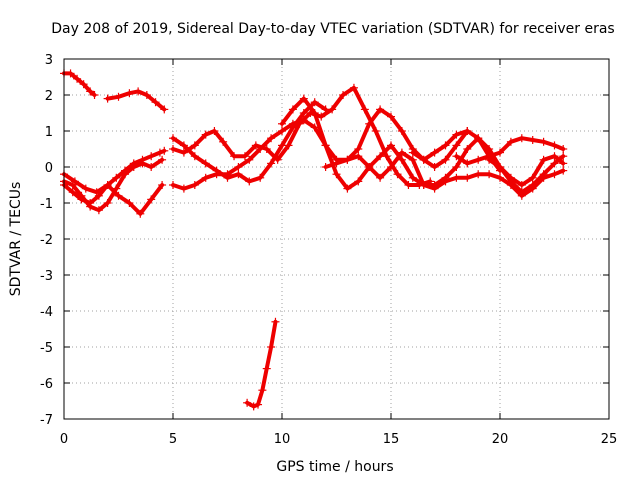 The width and height of the screenshot is (640, 480). What do you see at coordinates (46, 240) in the screenshot?
I see `y-tick-label: -2` at bounding box center [46, 240].